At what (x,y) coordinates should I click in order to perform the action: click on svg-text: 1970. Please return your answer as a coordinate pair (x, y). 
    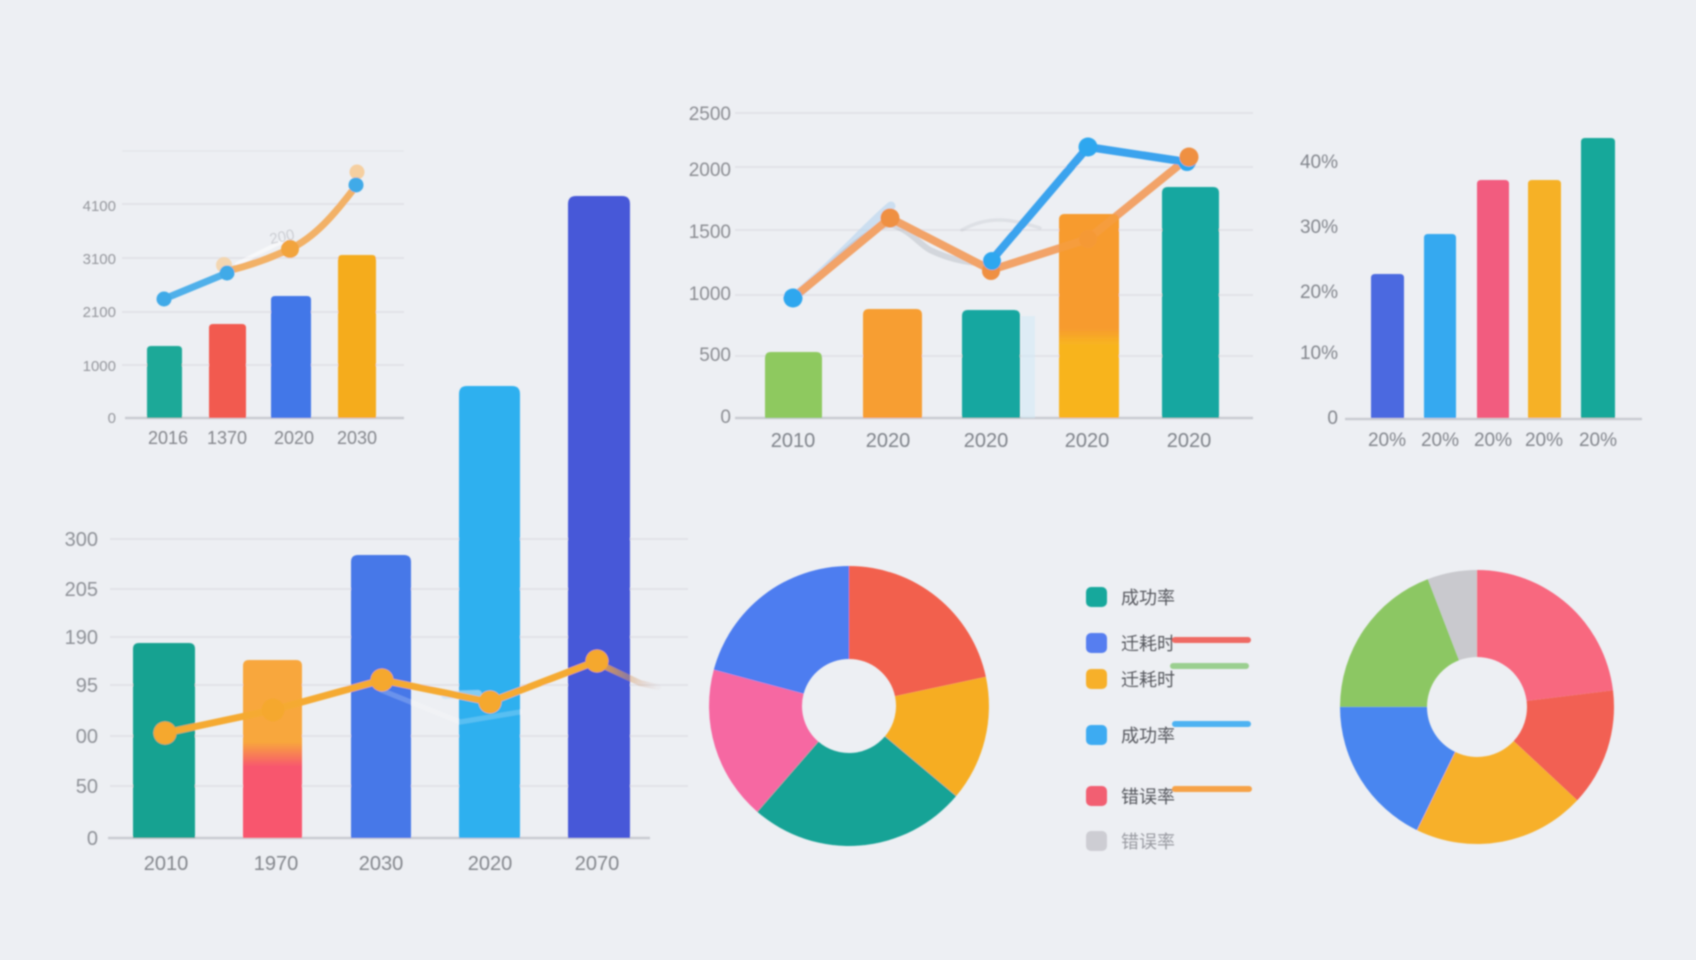
    Looking at the image, I should click on (276, 864).